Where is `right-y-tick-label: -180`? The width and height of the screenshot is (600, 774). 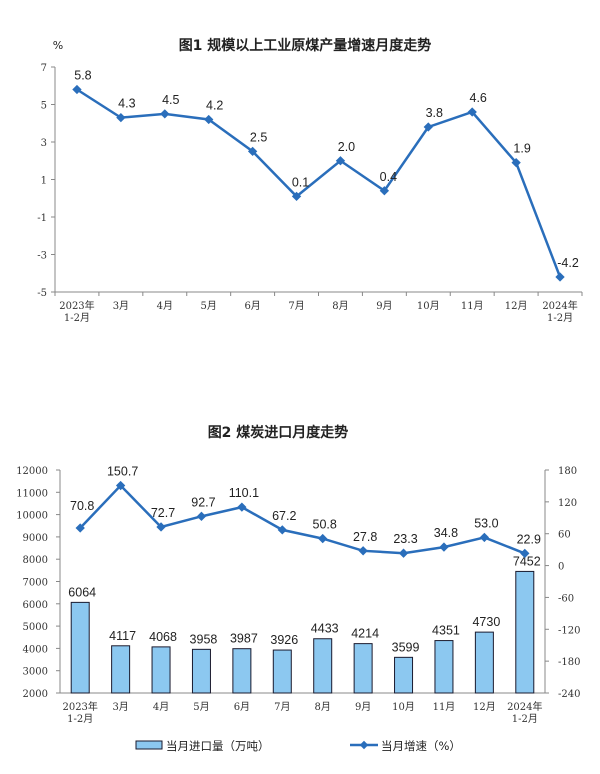 right-y-tick-label: -180 is located at coordinates (569, 662).